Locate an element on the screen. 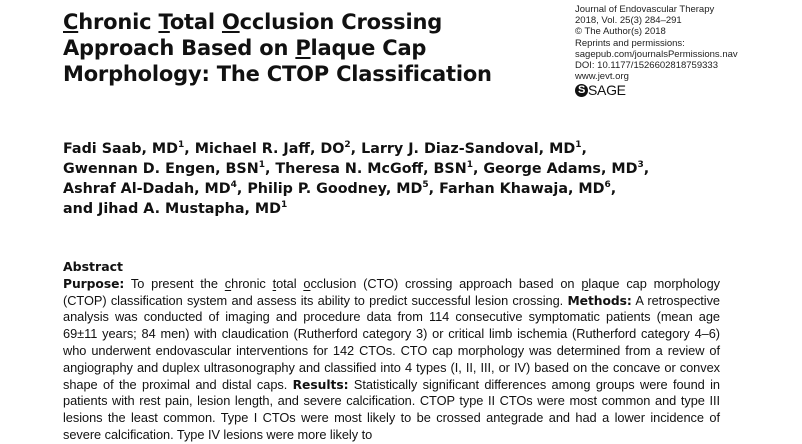  affiliation-marker: 5 is located at coordinates (425, 185).